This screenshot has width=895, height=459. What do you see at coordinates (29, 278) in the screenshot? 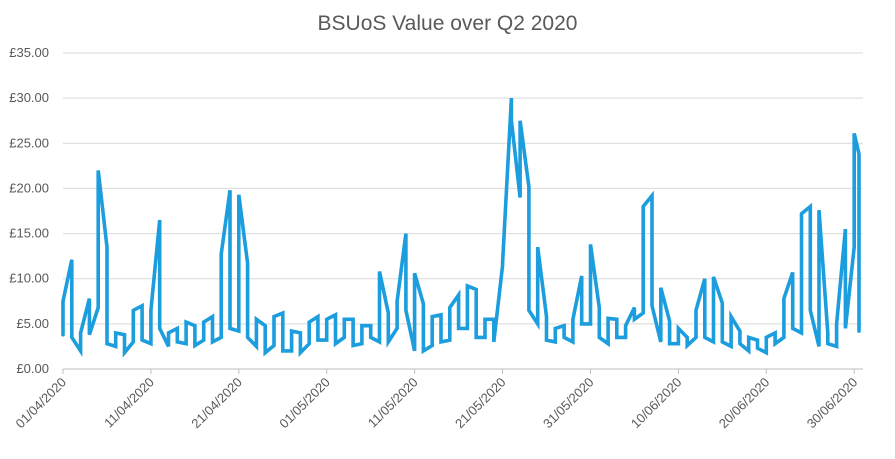
I see `y-tick-label: £10.00` at bounding box center [29, 278].